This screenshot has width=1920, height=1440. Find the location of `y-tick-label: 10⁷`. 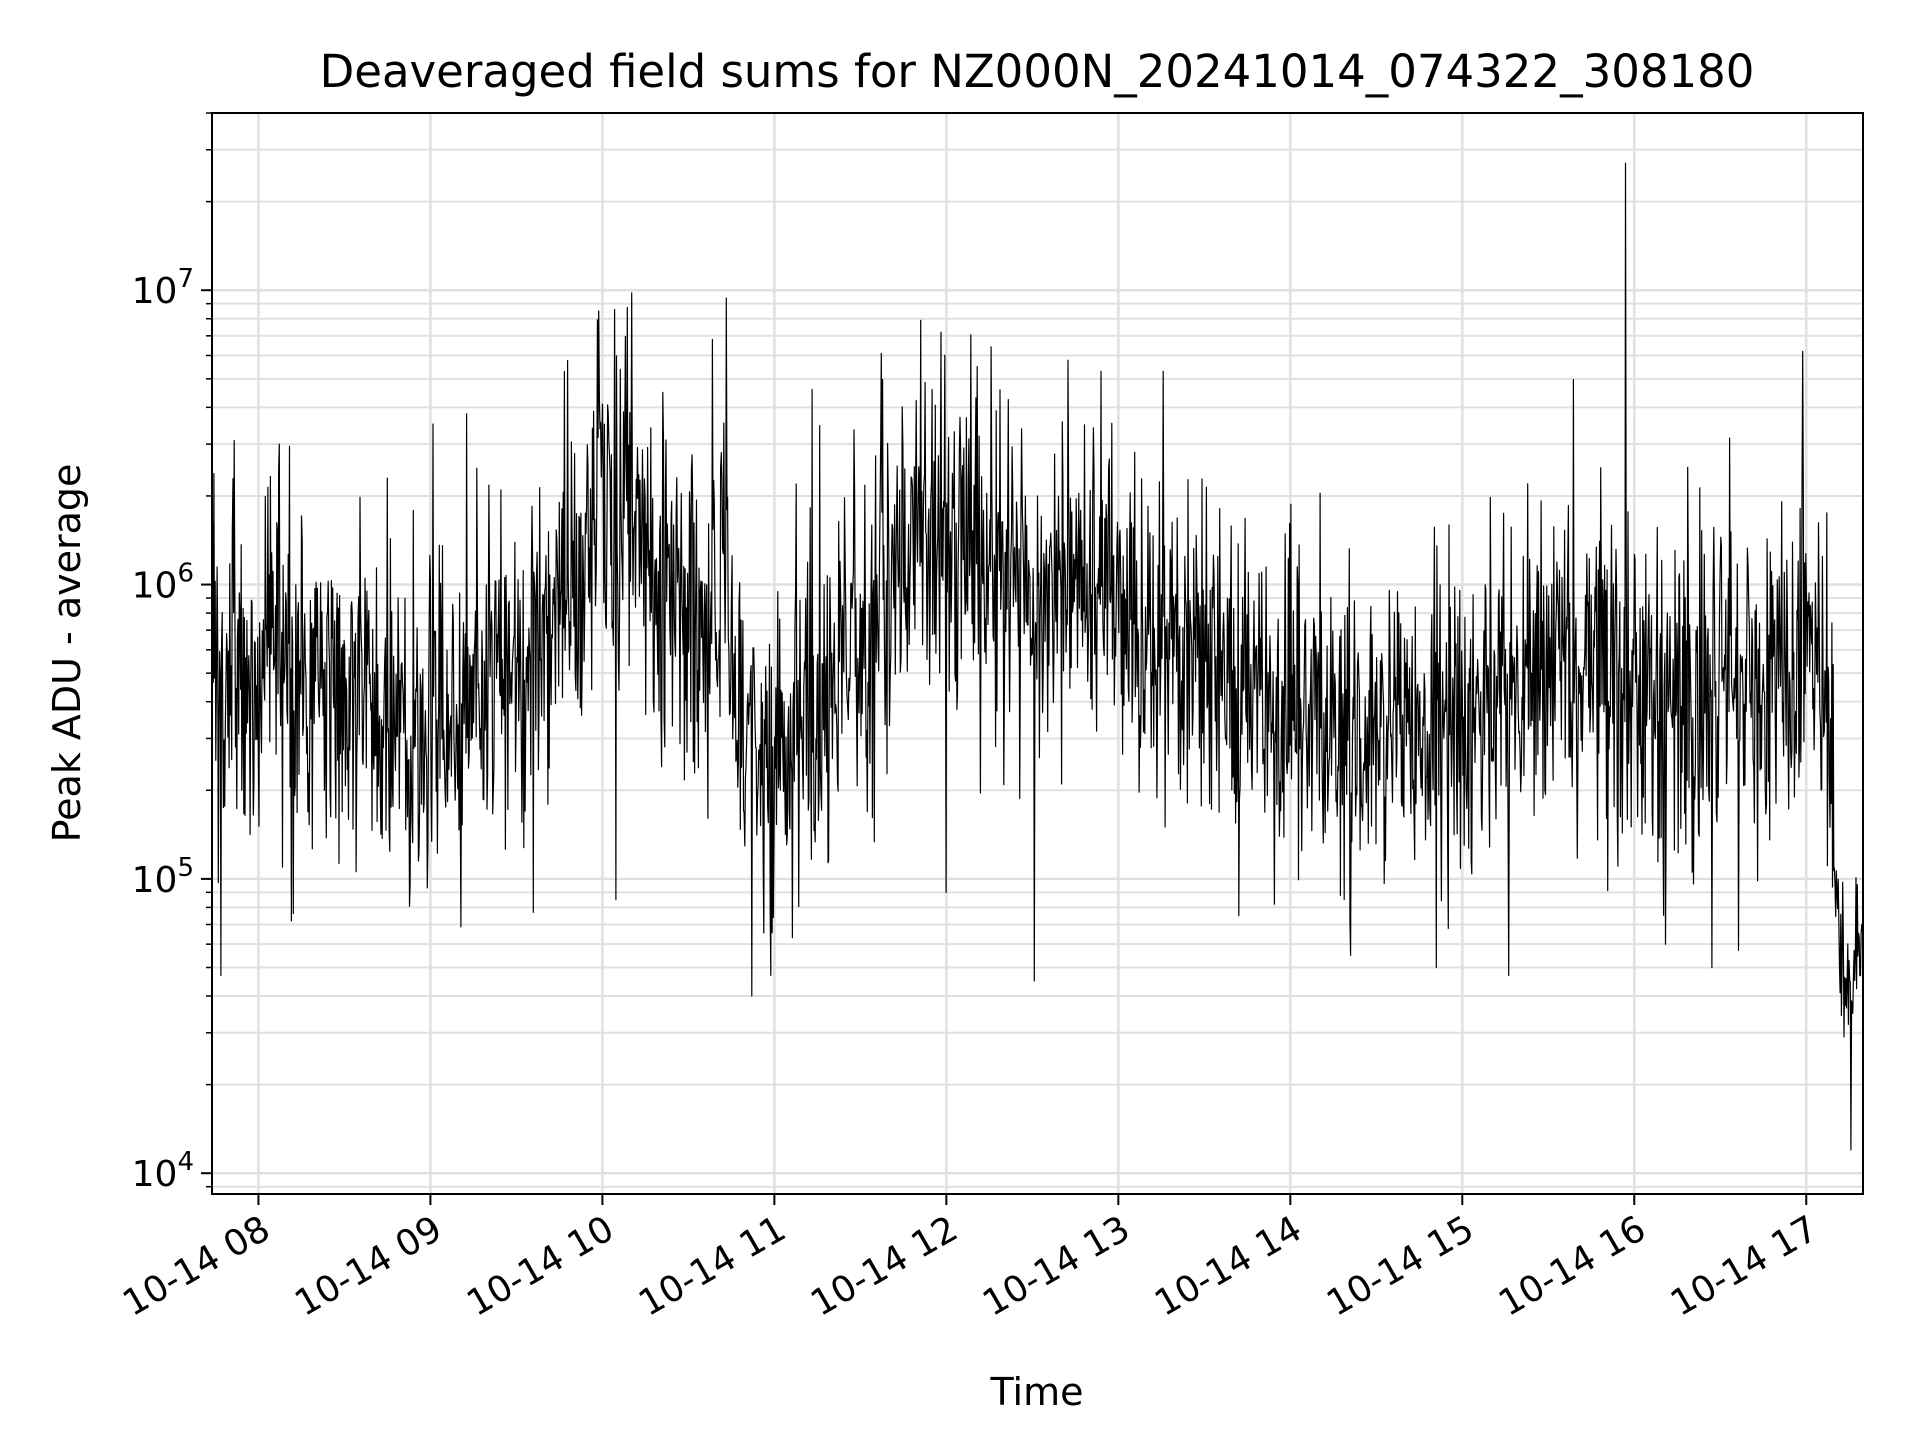

y-tick-label: 10⁷ is located at coordinates (163, 288).